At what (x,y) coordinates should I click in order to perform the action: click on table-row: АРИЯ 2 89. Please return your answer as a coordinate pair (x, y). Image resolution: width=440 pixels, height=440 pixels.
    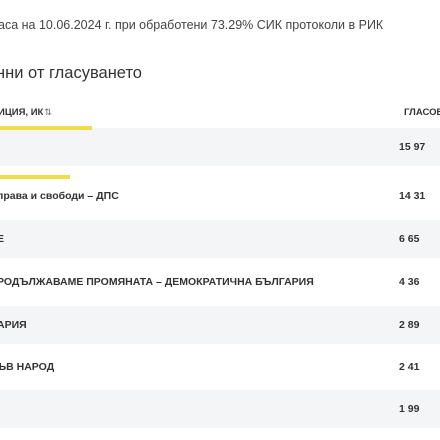
    Looking at the image, I should click on (220, 325).